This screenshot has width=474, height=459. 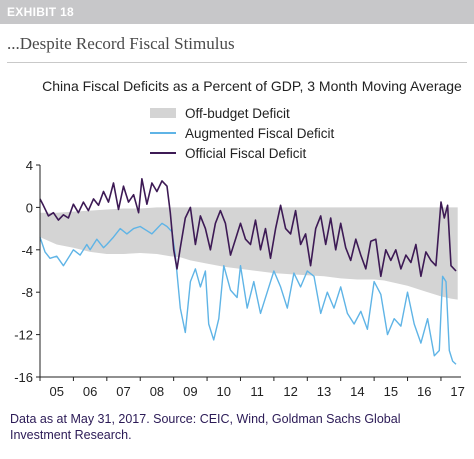 I want to click on y-tick-label: -16, so click(x=23, y=377).